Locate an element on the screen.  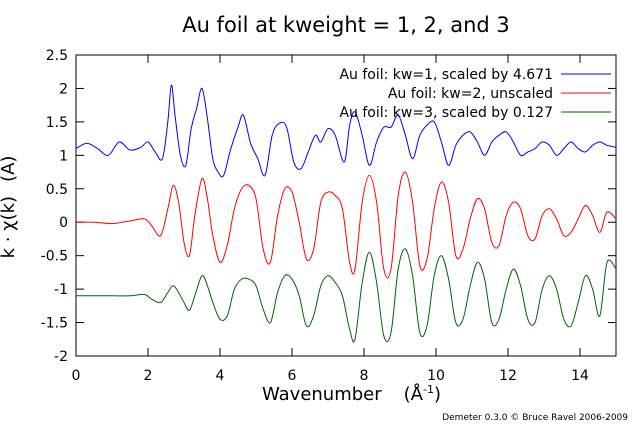
x-axis-unit-close: ) is located at coordinates (437, 394).